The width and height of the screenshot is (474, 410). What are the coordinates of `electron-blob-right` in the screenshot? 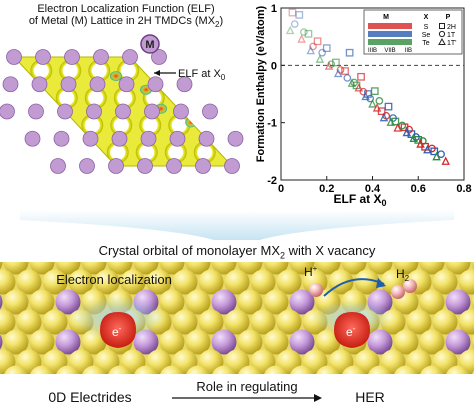 It's located at (352, 330).